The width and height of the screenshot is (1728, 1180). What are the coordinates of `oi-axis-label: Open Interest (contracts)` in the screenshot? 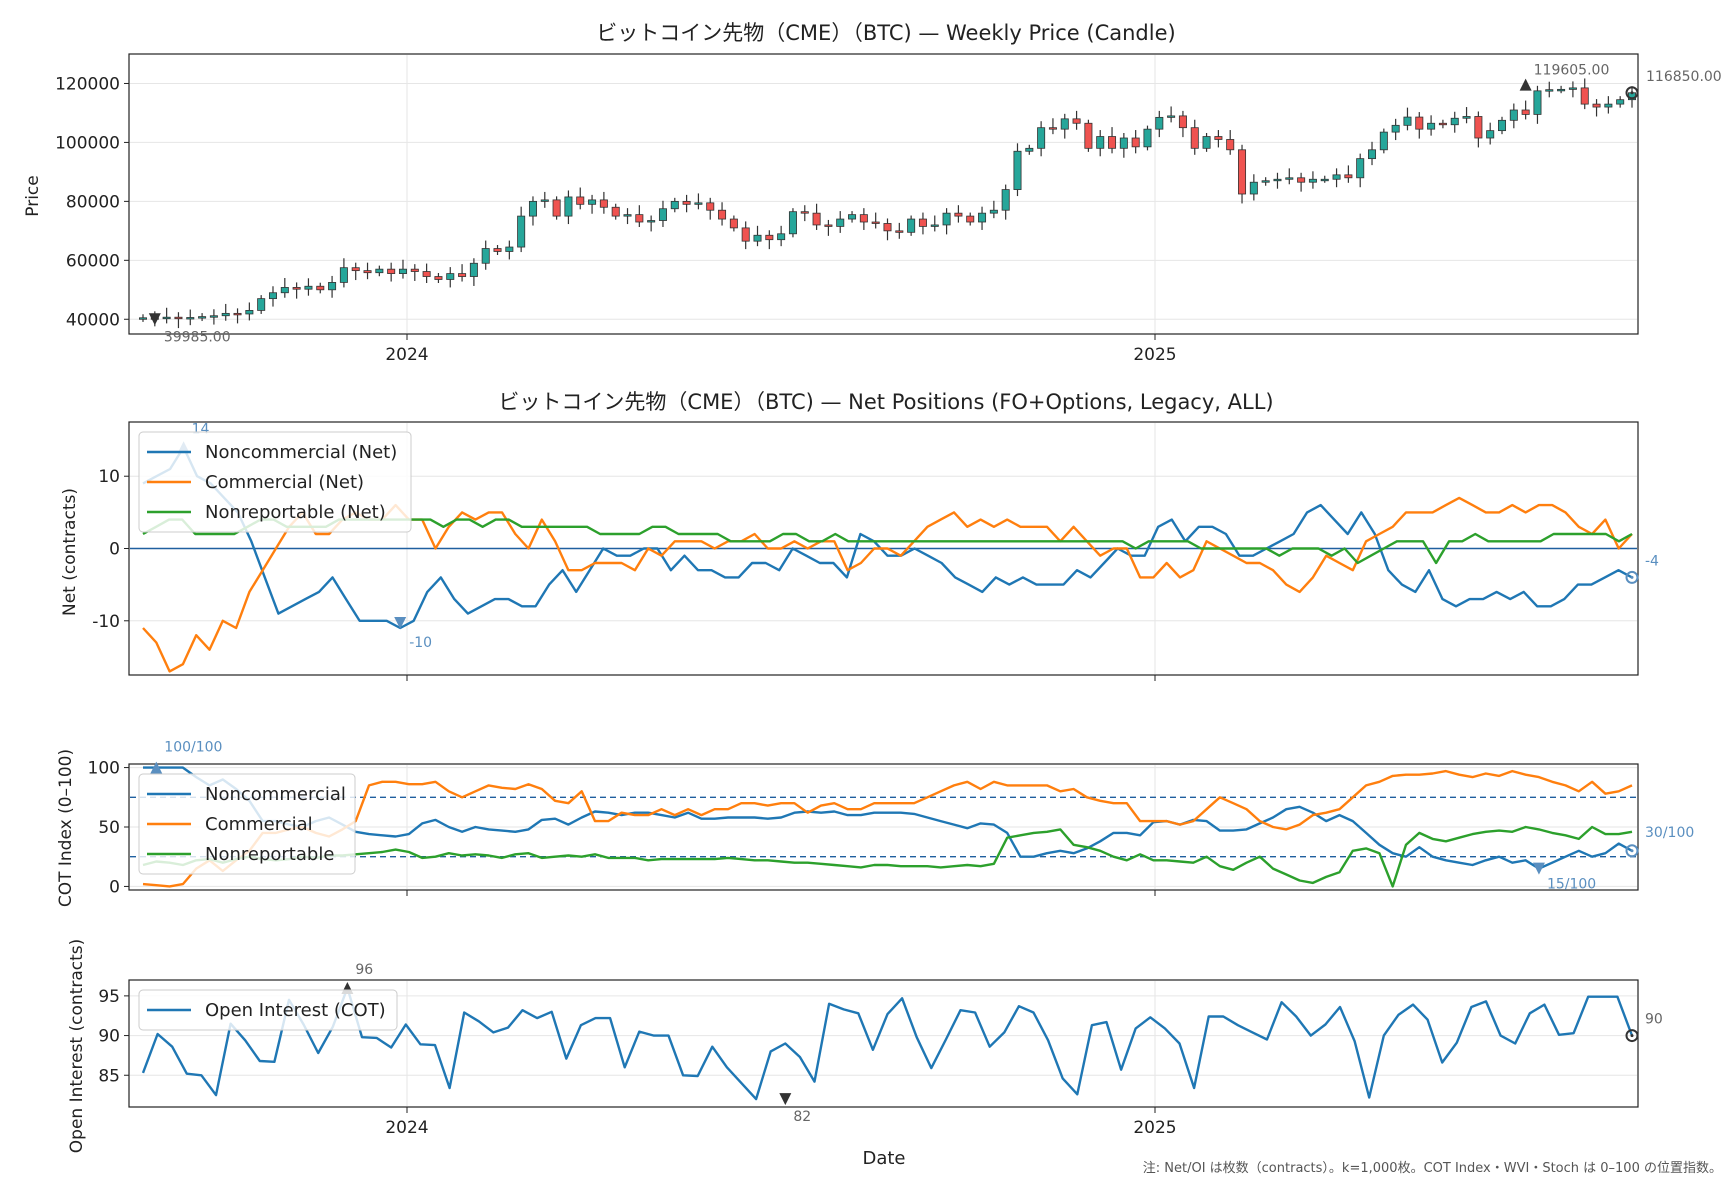 It's located at (77, 1046).